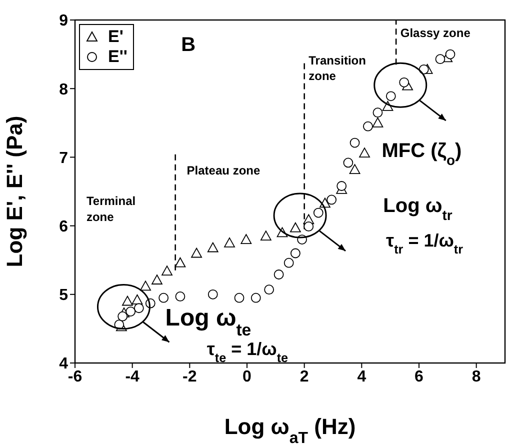 The width and height of the screenshot is (515, 444). I want to click on annotation: Plateau zone, so click(223, 170).